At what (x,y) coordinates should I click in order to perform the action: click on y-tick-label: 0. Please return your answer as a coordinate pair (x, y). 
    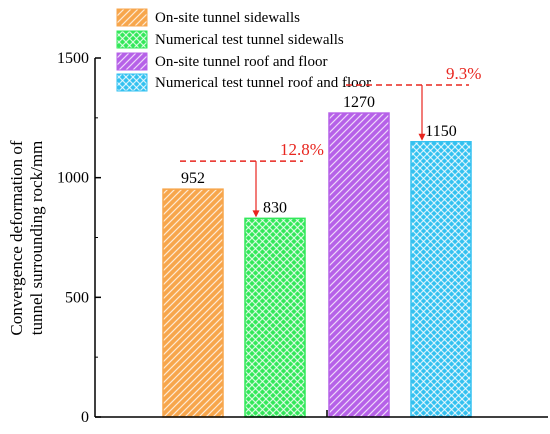
    Looking at the image, I should click on (85, 417).